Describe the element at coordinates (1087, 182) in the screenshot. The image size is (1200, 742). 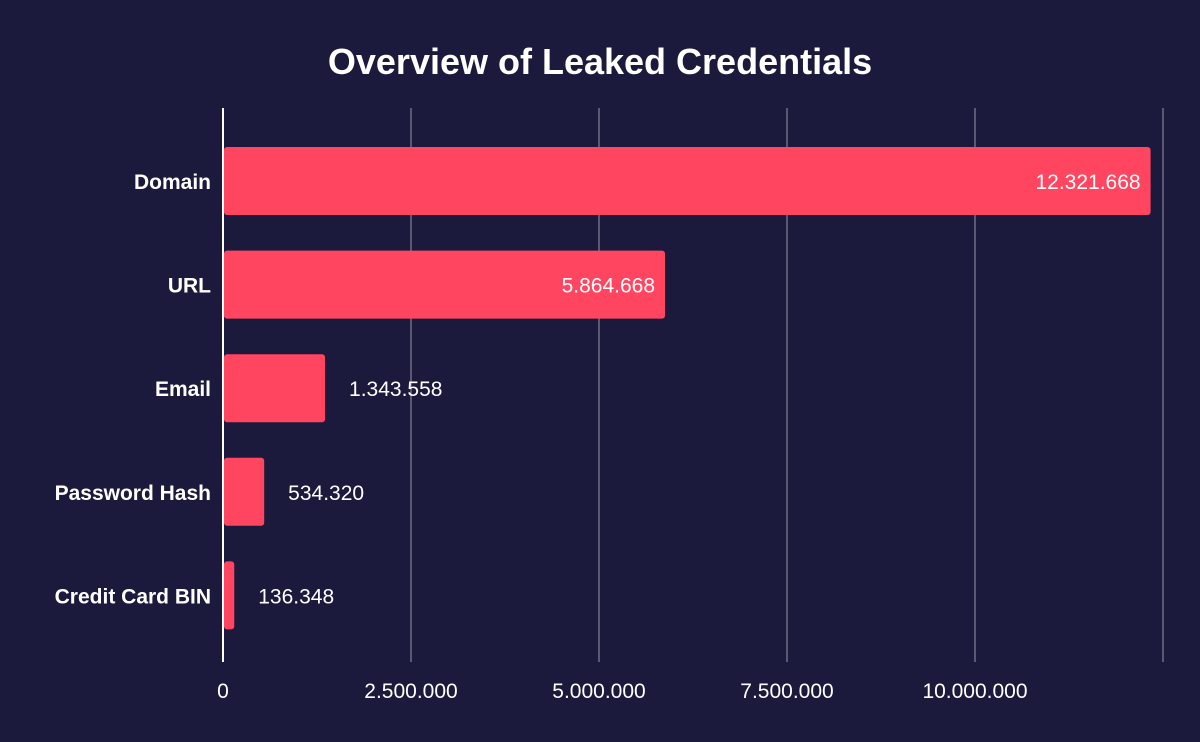
I see `value-label: 12.321.668` at that location.